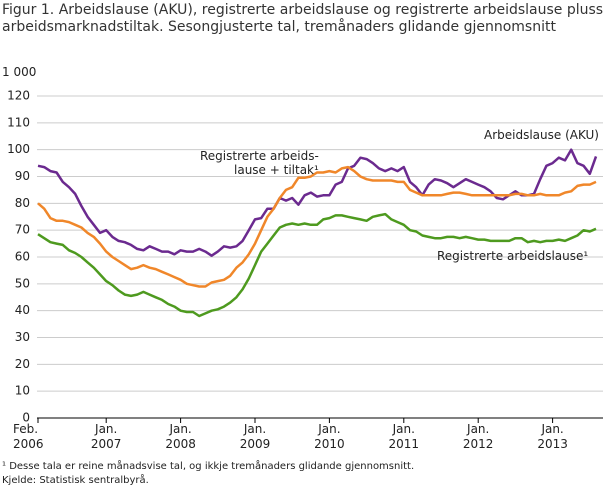  What do you see at coordinates (513, 256) in the screenshot?
I see `series-label: Registrerte arbeidslause¹` at bounding box center [513, 256].